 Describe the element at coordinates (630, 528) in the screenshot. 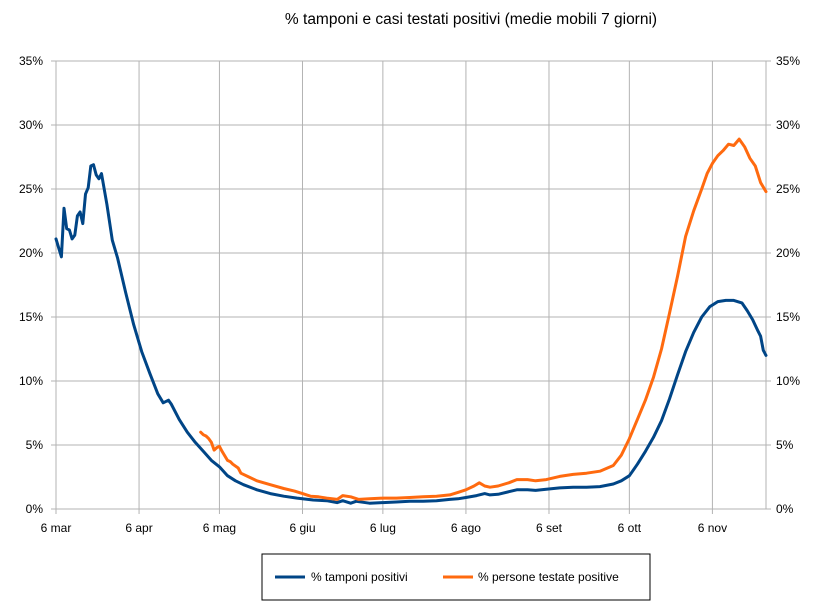

I see `x-tick-label: 6 ott` at that location.